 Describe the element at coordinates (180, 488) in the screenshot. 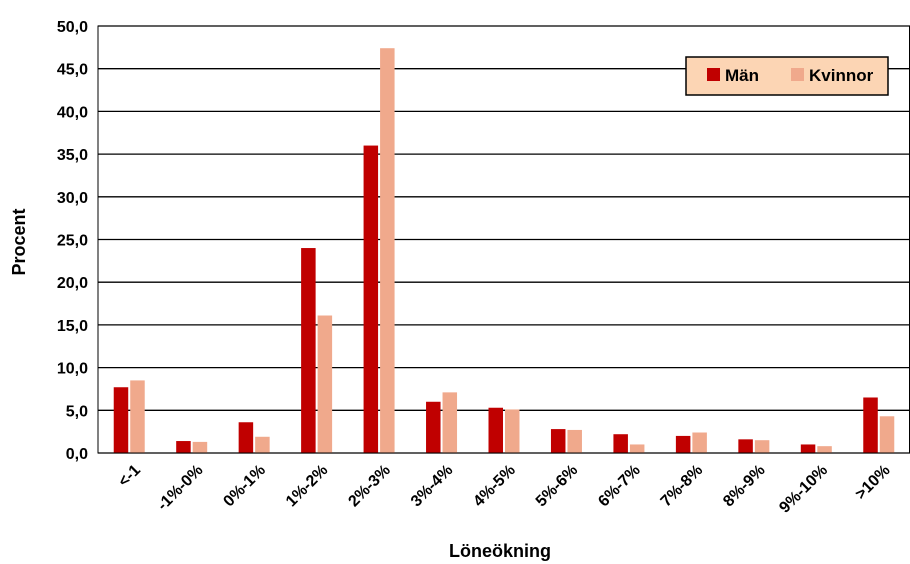

I see `x-tick-label: -1%-0%` at that location.